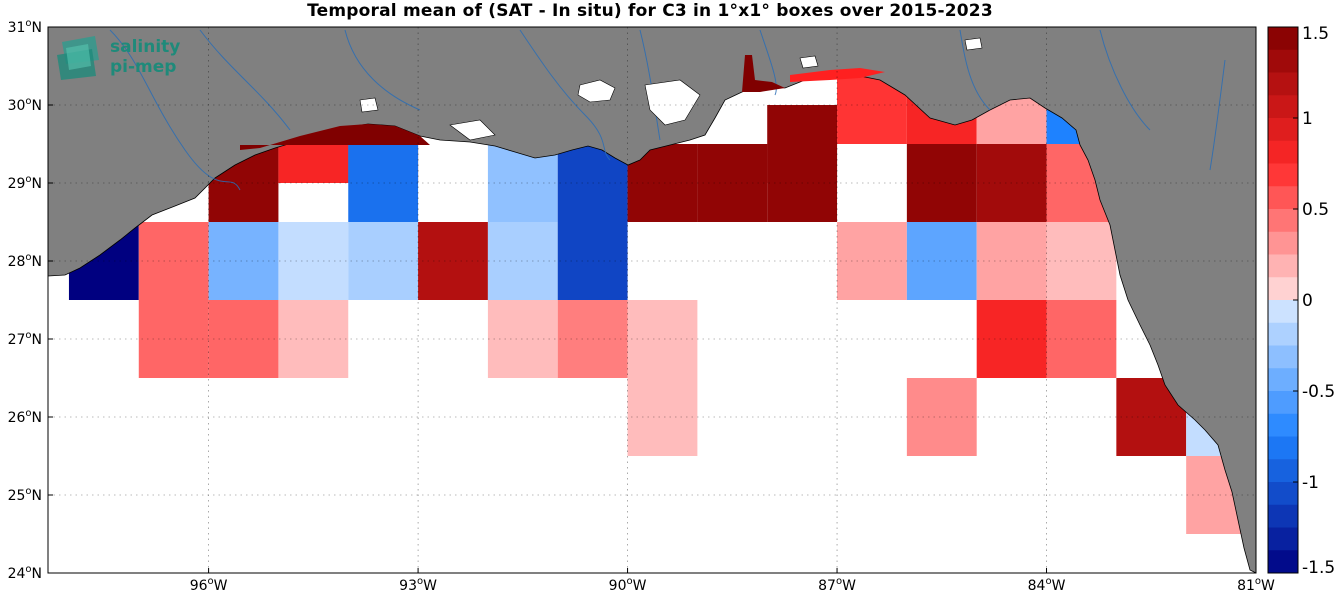 This screenshot has height=594, width=1339. I want to click on lon-tick-label: 84oW, so click(1047, 585).